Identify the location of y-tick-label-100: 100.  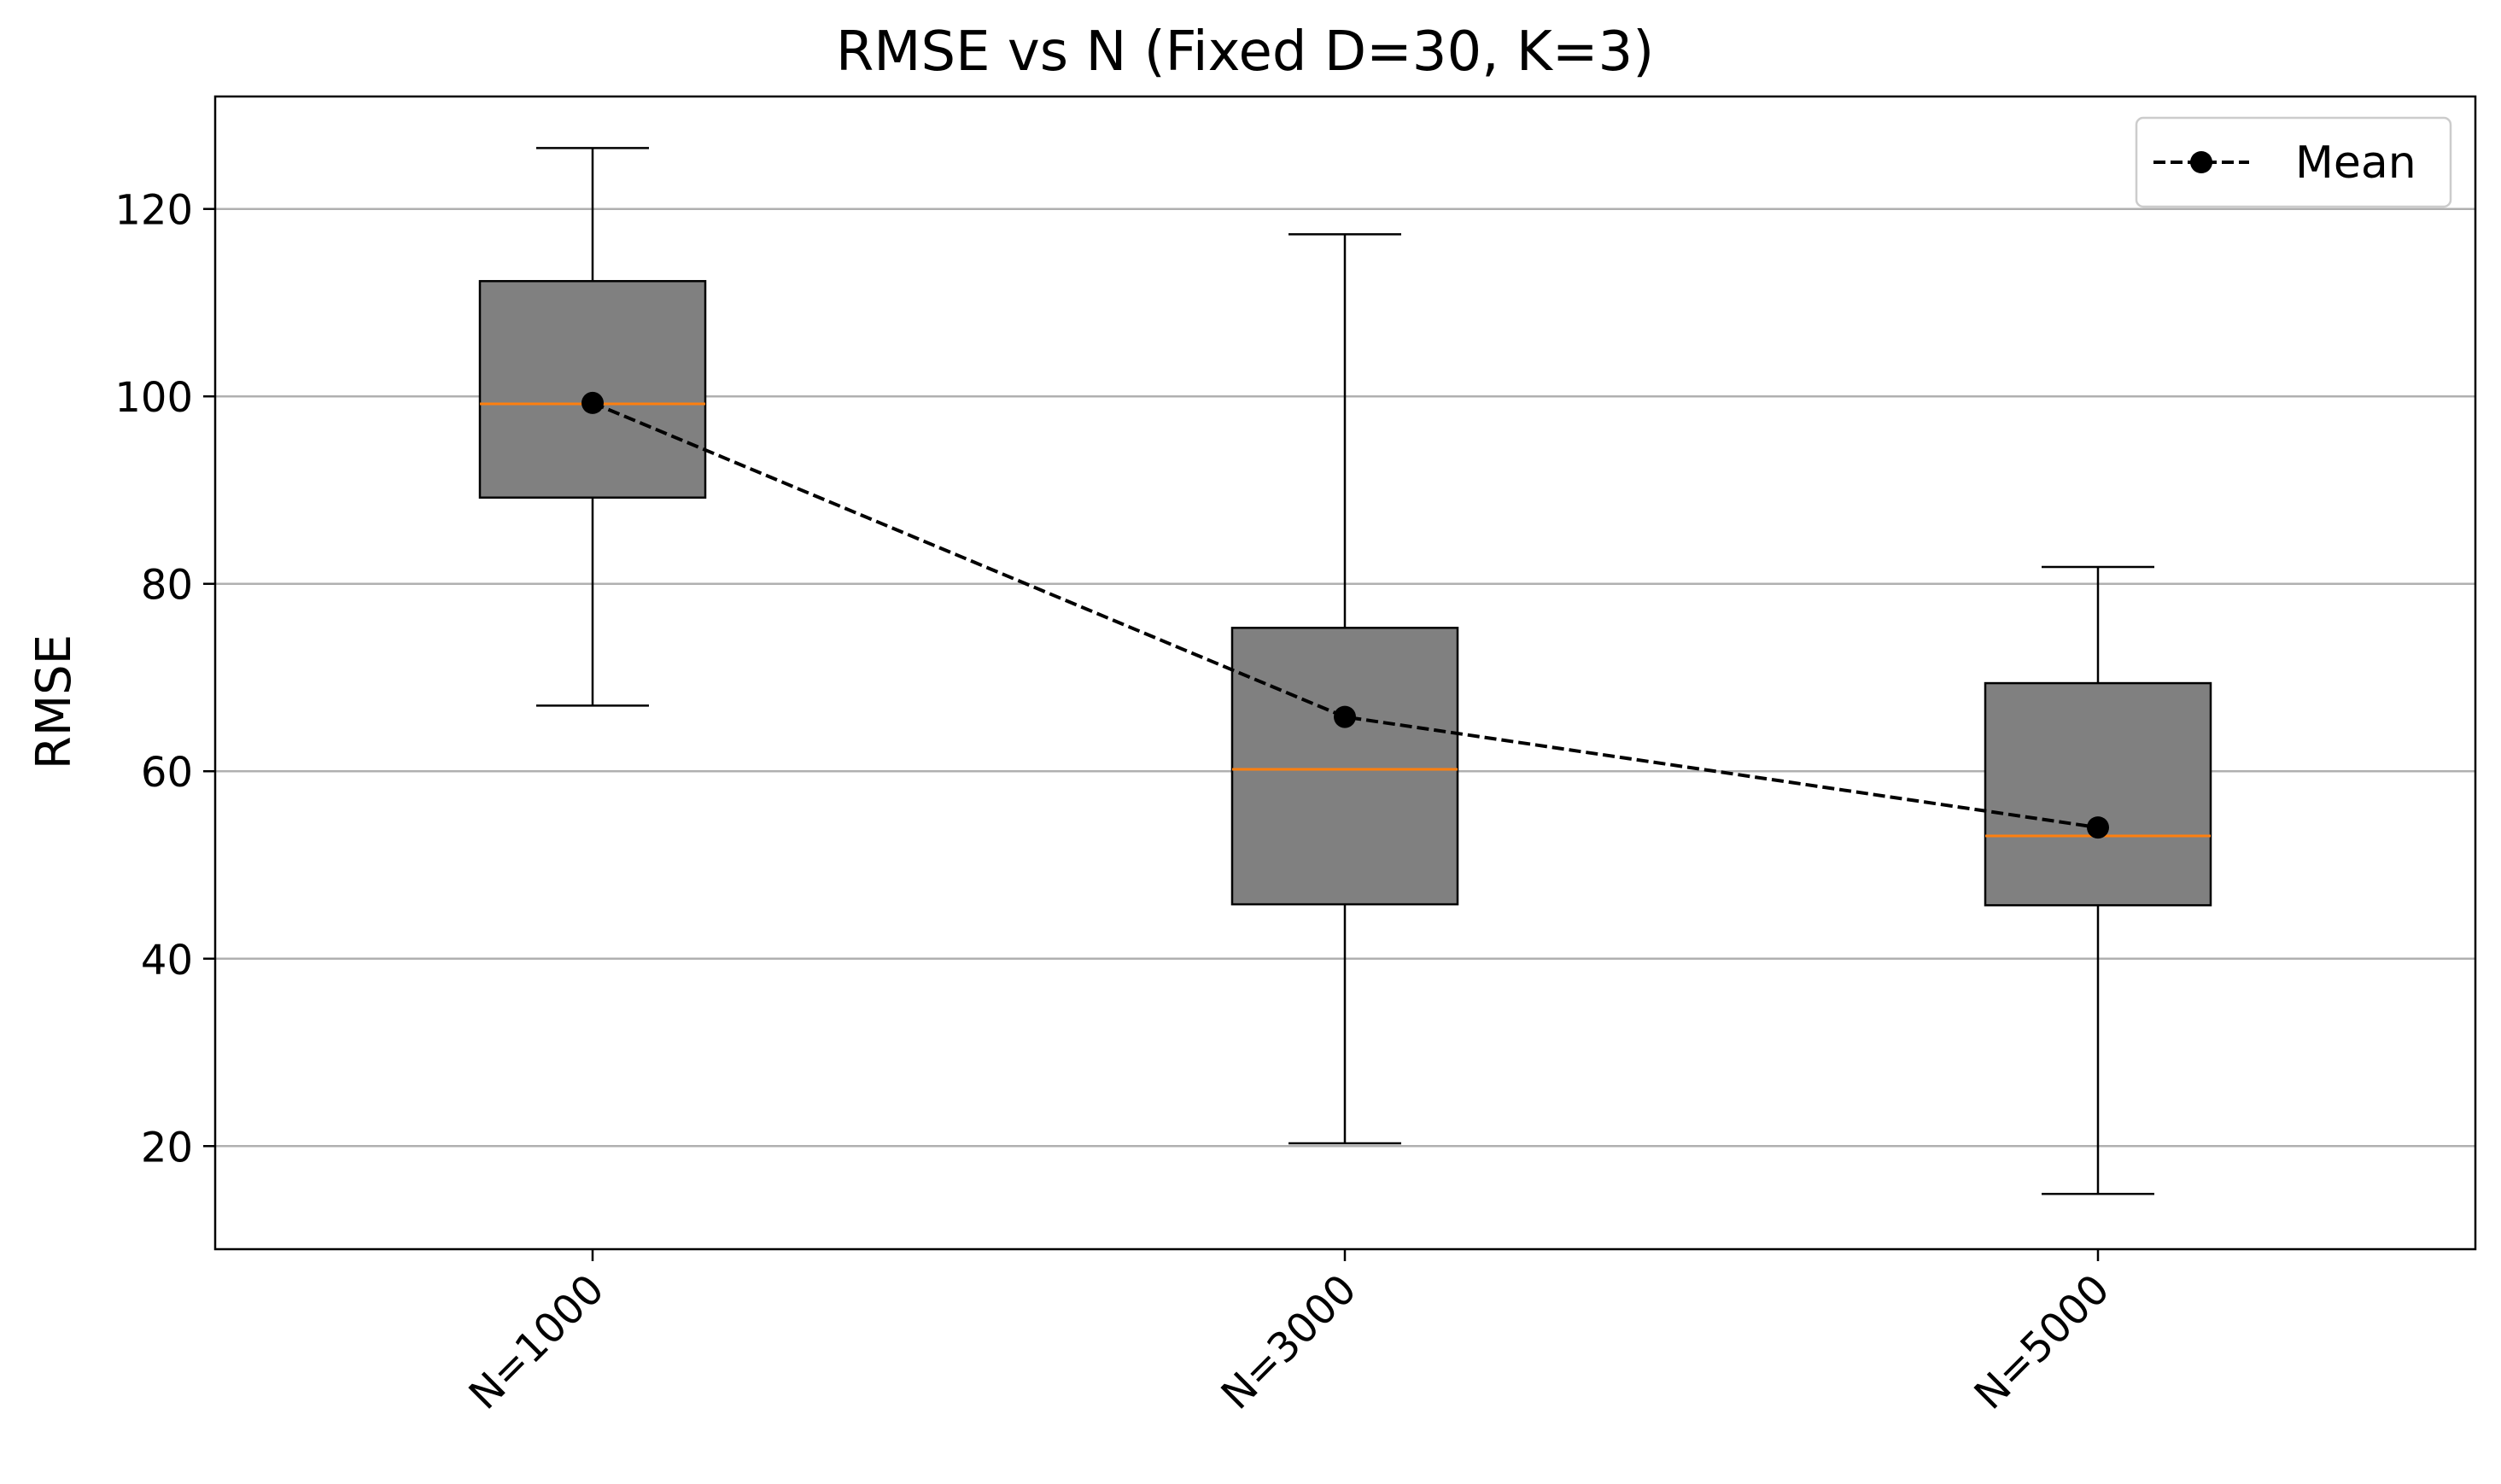
(153, 398).